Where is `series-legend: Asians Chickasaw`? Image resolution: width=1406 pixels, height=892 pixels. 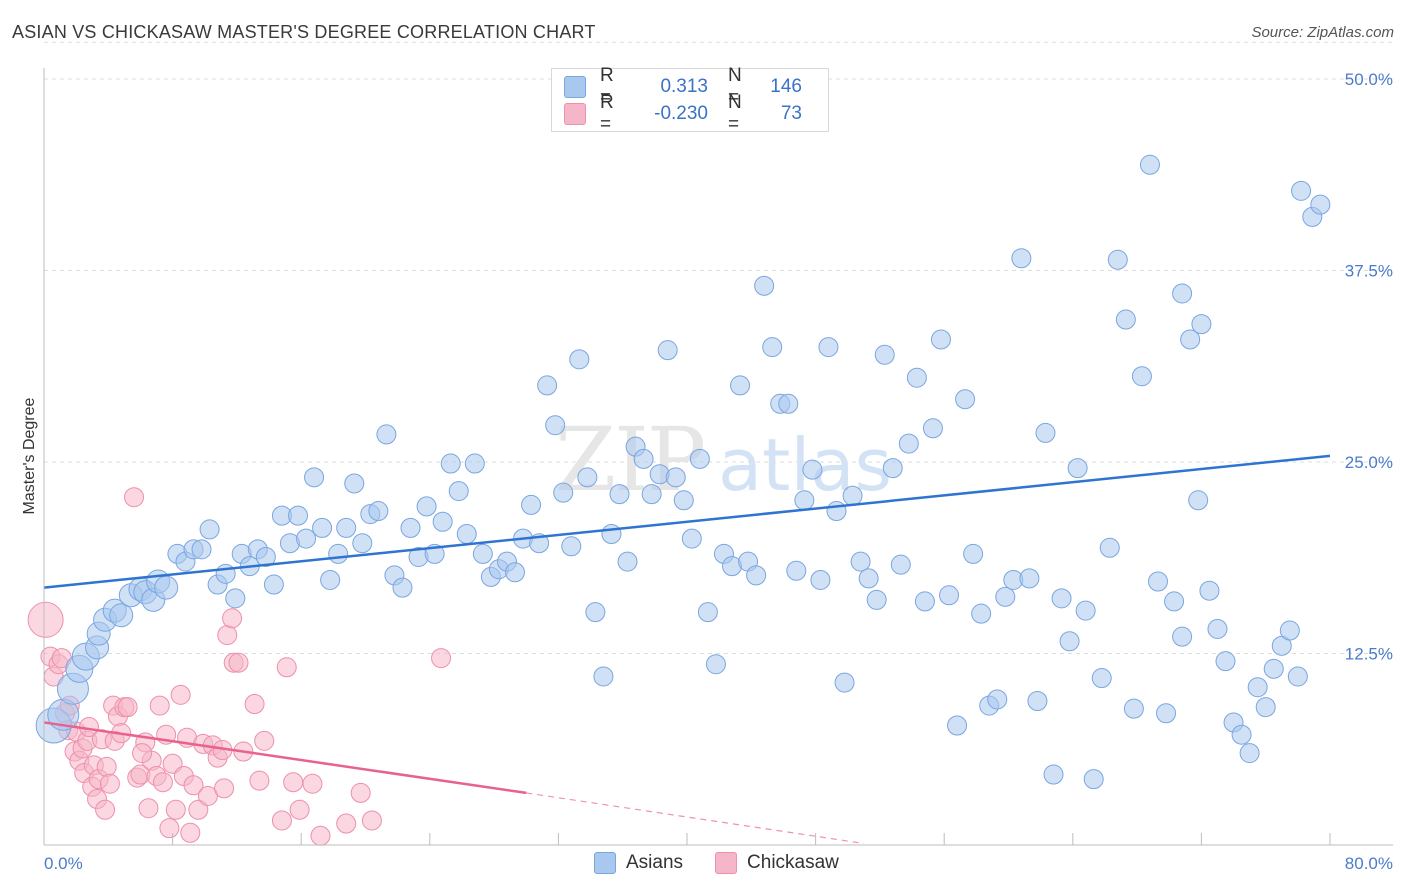 series-legend: Asians Chickasaw is located at coordinates (732, 863).